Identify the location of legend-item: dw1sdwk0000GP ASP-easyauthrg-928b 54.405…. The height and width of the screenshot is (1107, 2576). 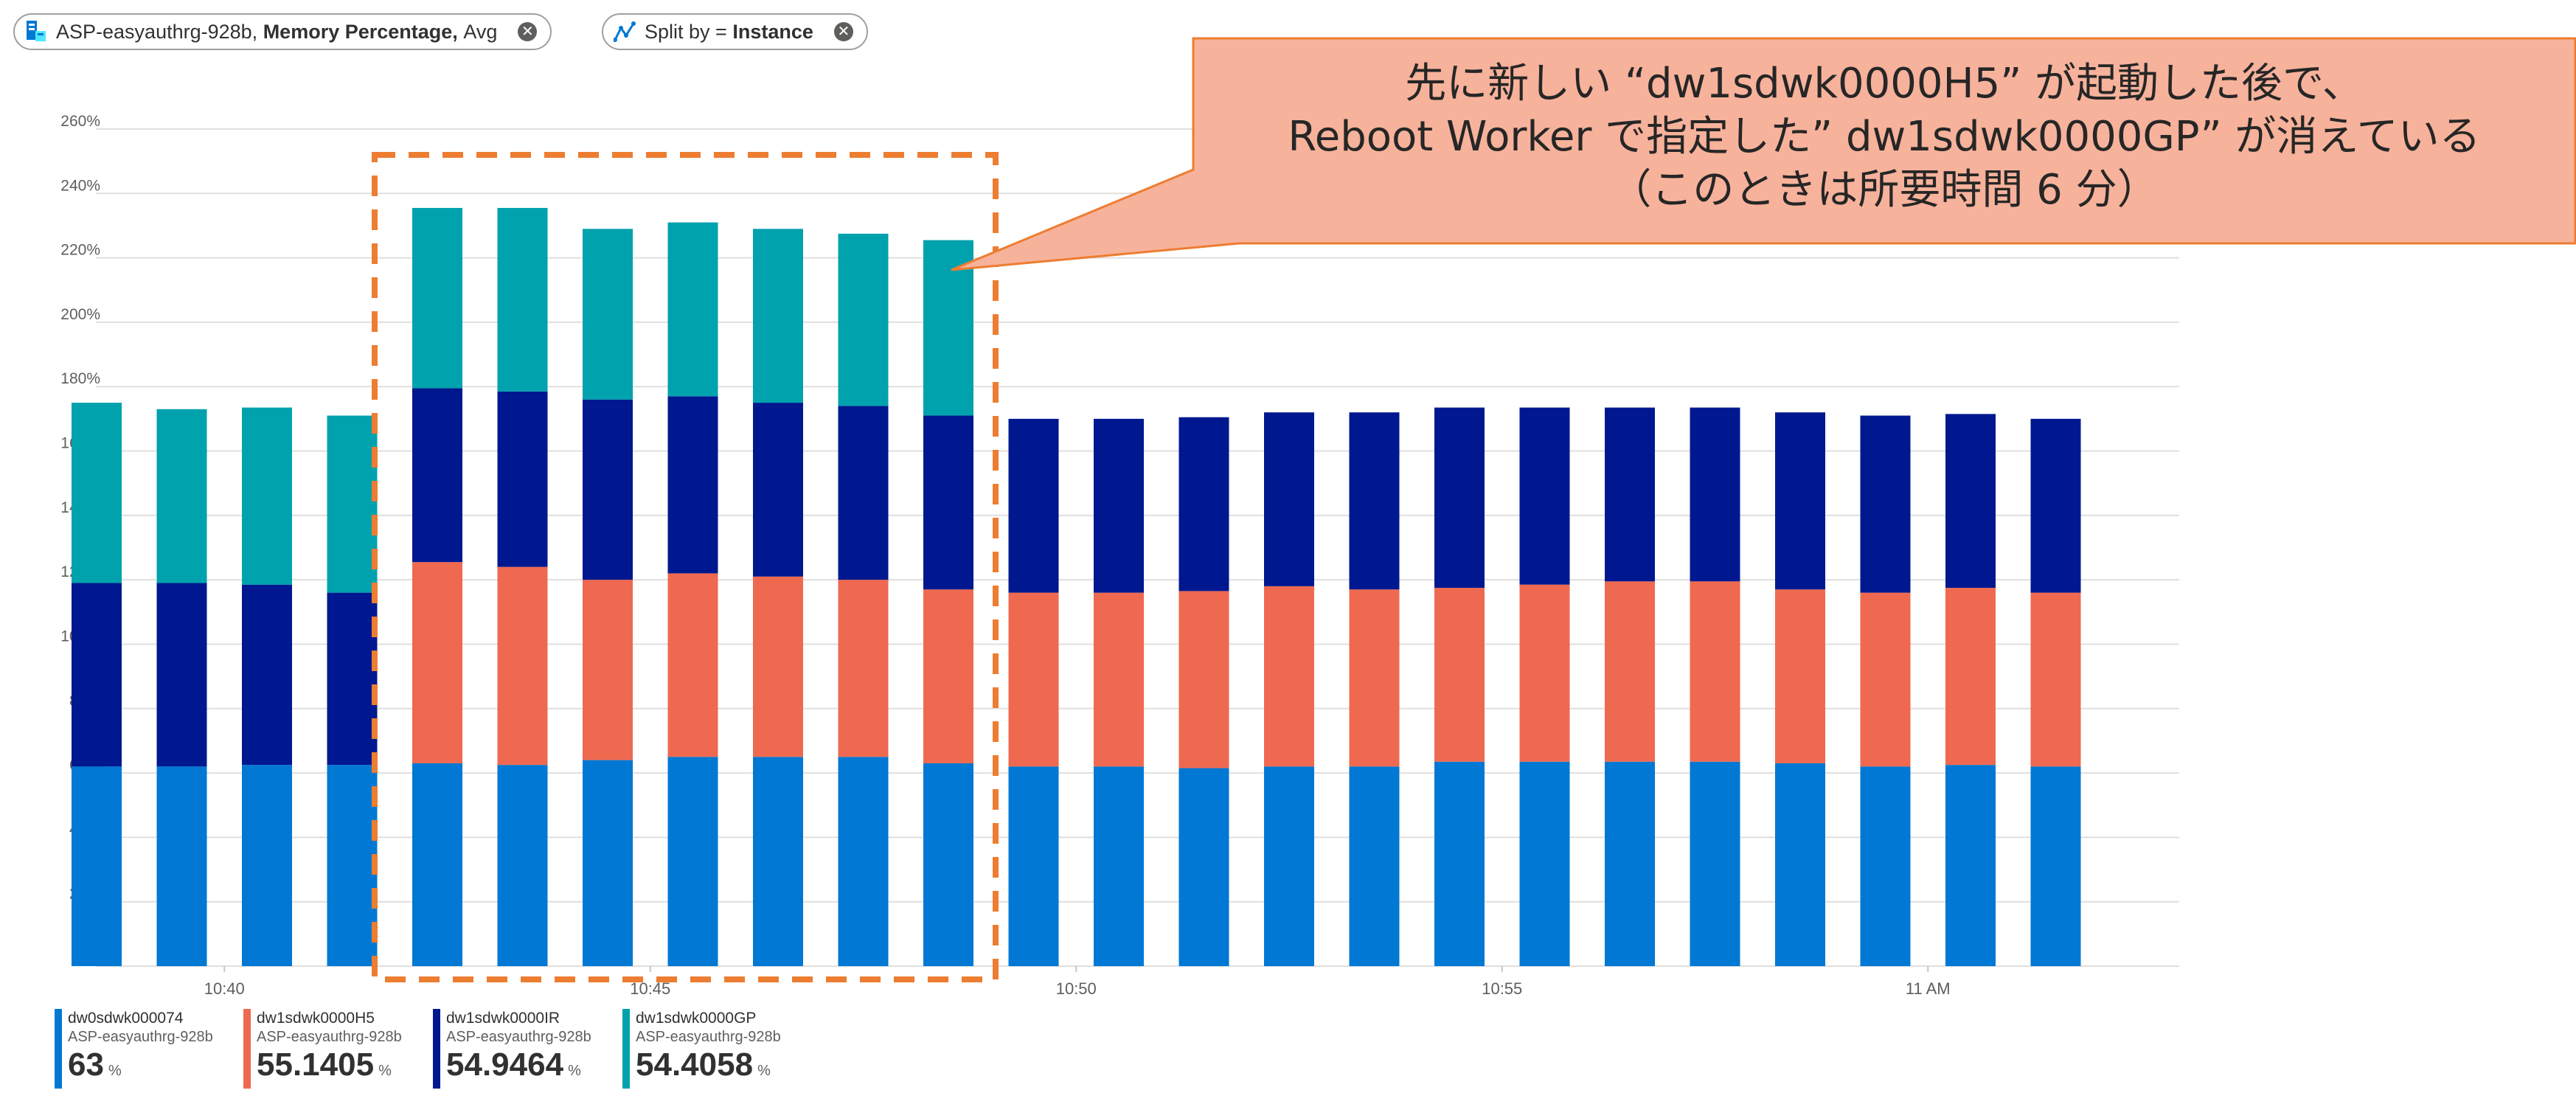
(701, 1049).